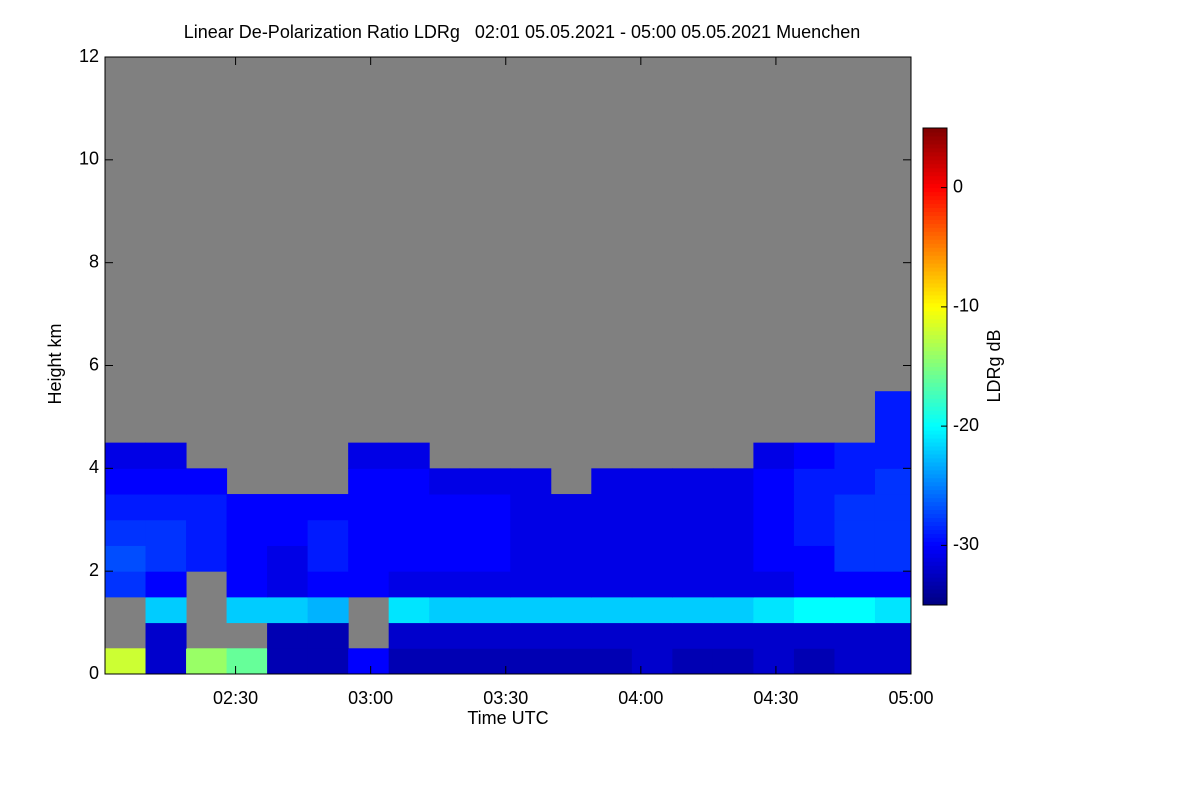  I want to click on y-axis-label: Height km, so click(55, 363).